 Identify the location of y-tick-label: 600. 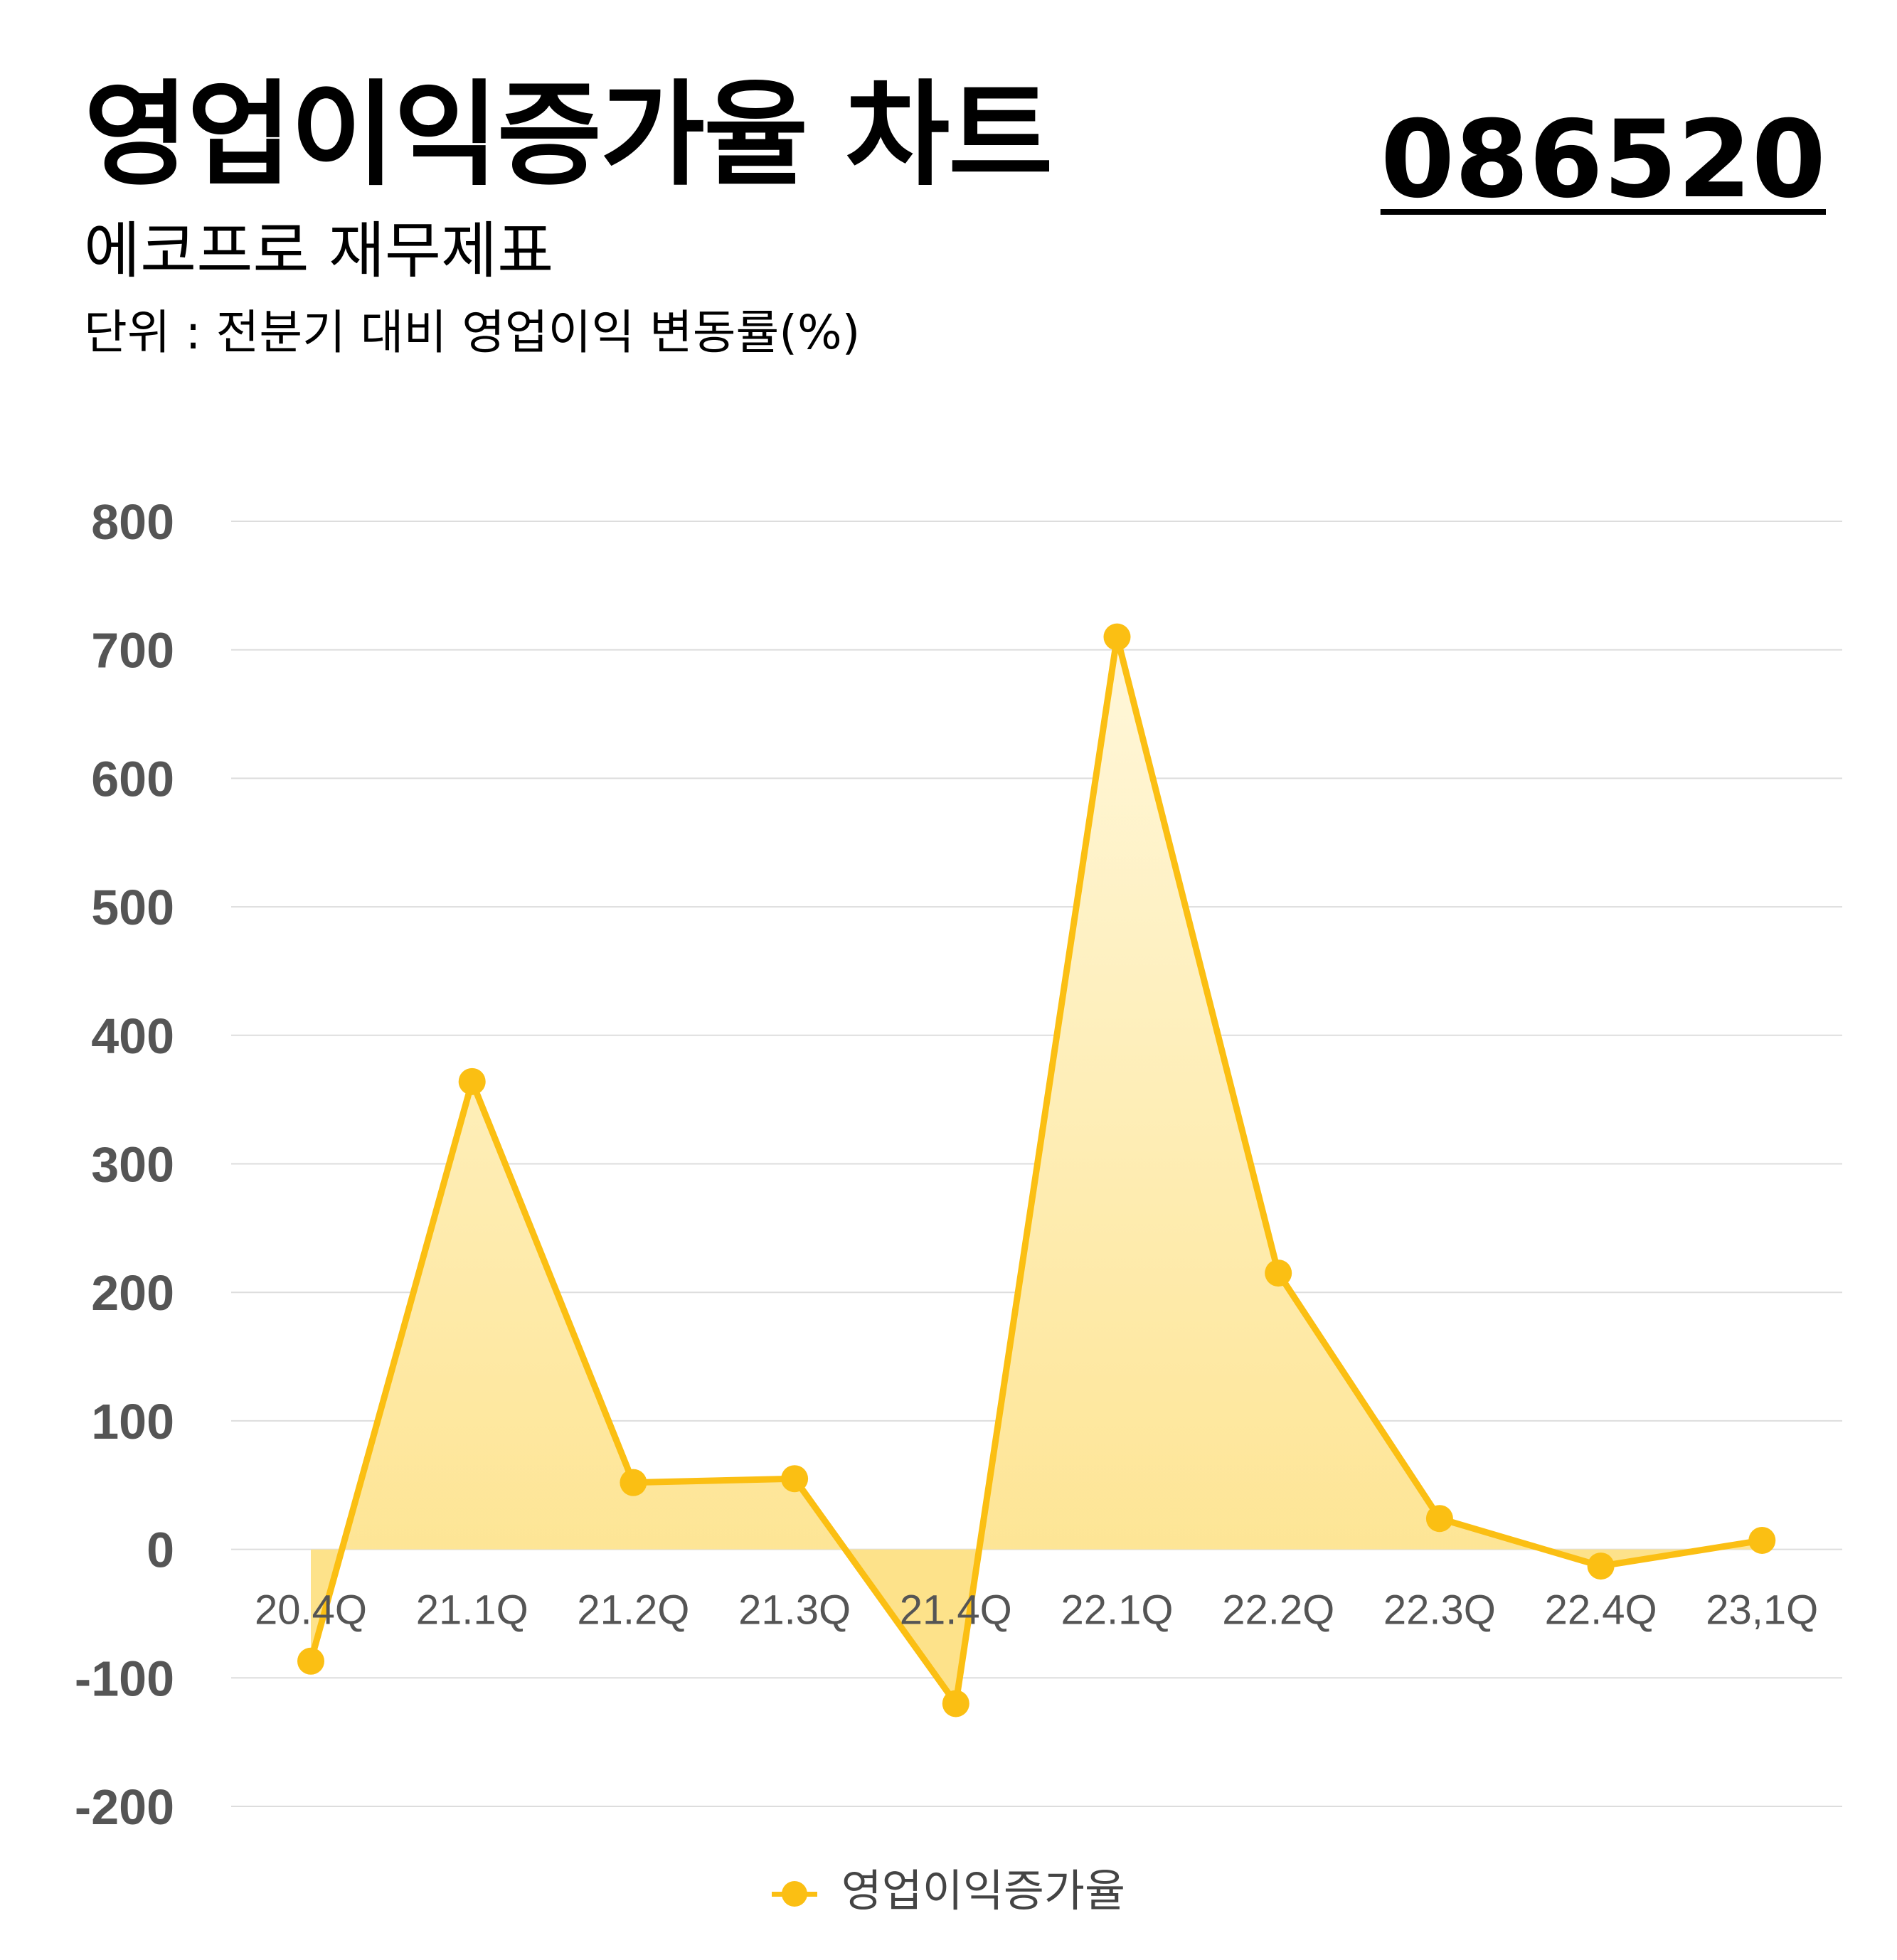
(132, 778).